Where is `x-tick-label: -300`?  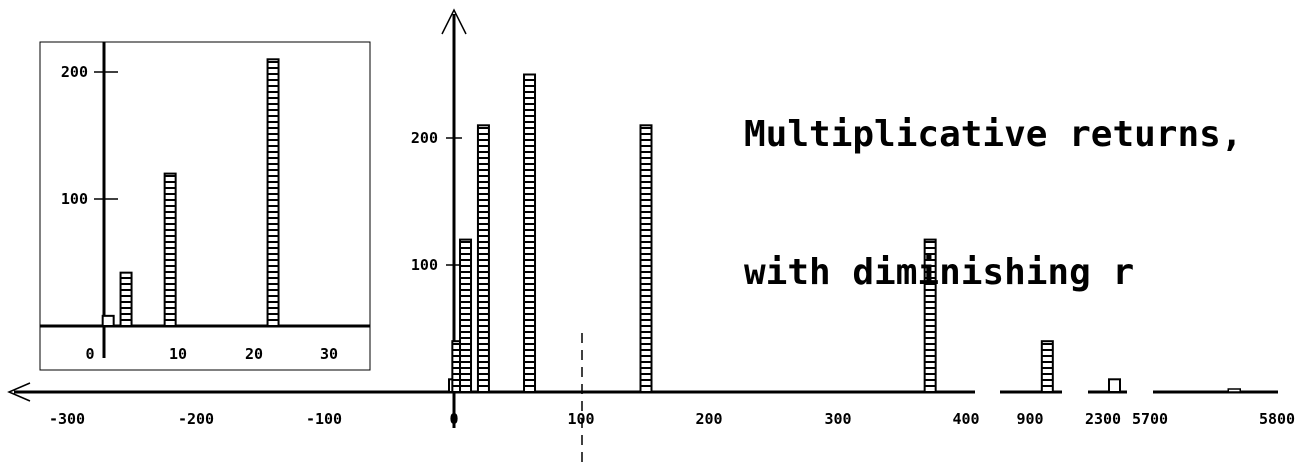 x-tick-label: -300 is located at coordinates (67, 419).